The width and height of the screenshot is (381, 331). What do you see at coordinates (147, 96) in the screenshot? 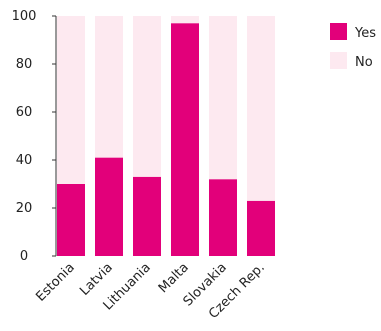
I see `bar-no-lithuania` at bounding box center [147, 96].